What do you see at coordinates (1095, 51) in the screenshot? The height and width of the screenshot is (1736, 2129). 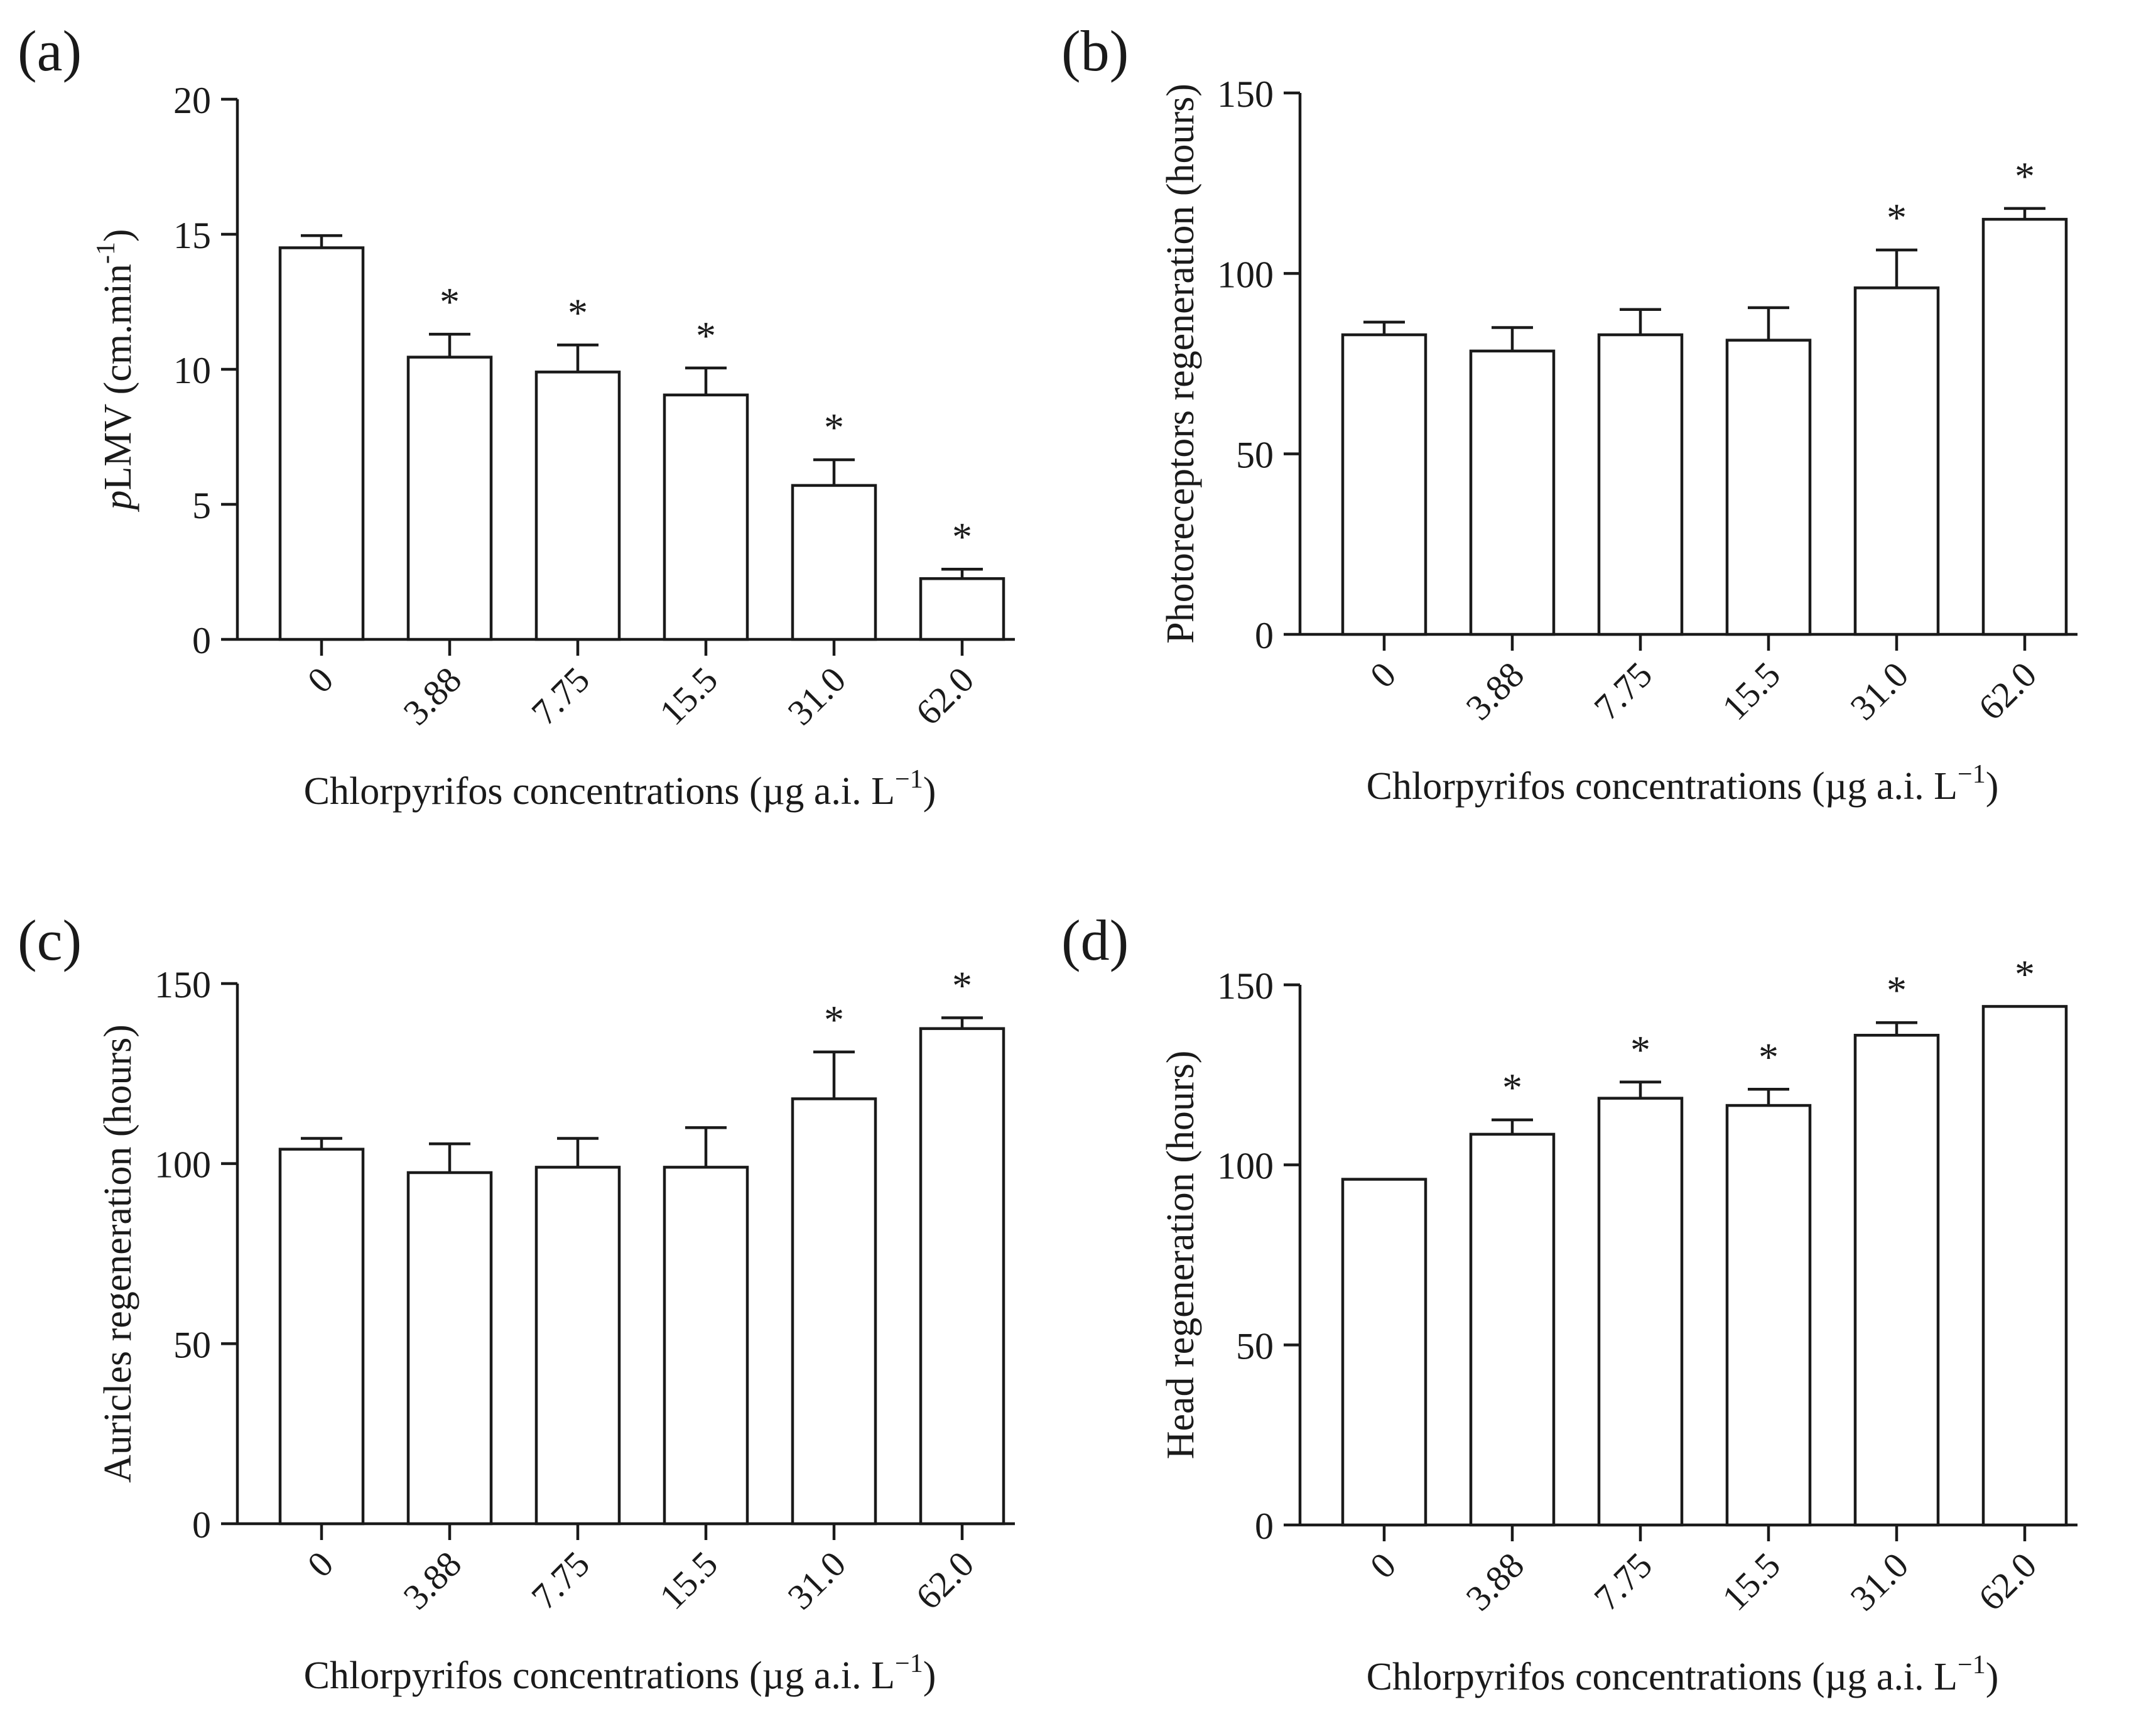 I see `panel-label: (b)` at bounding box center [1095, 51].